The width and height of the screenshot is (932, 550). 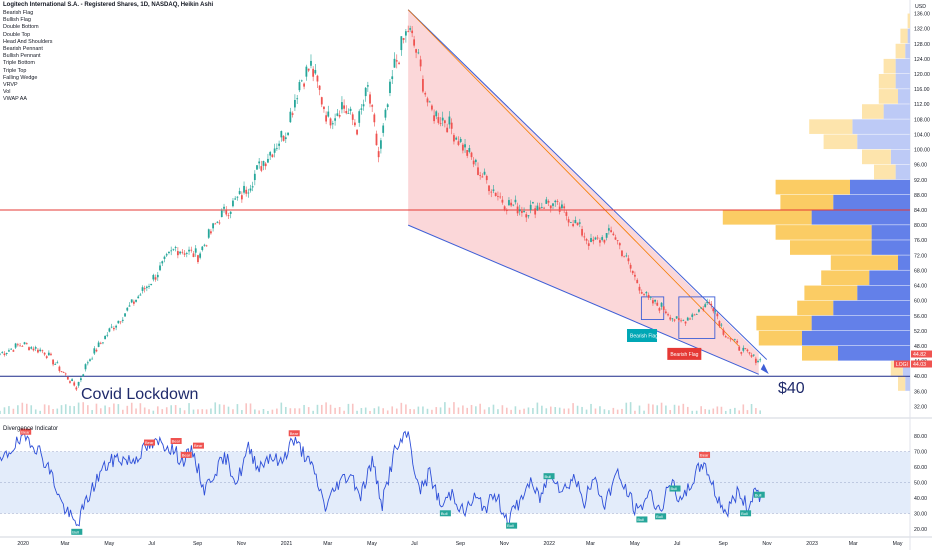 I want to click on indicator-item: Bullish Flag, so click(x=17, y=20).